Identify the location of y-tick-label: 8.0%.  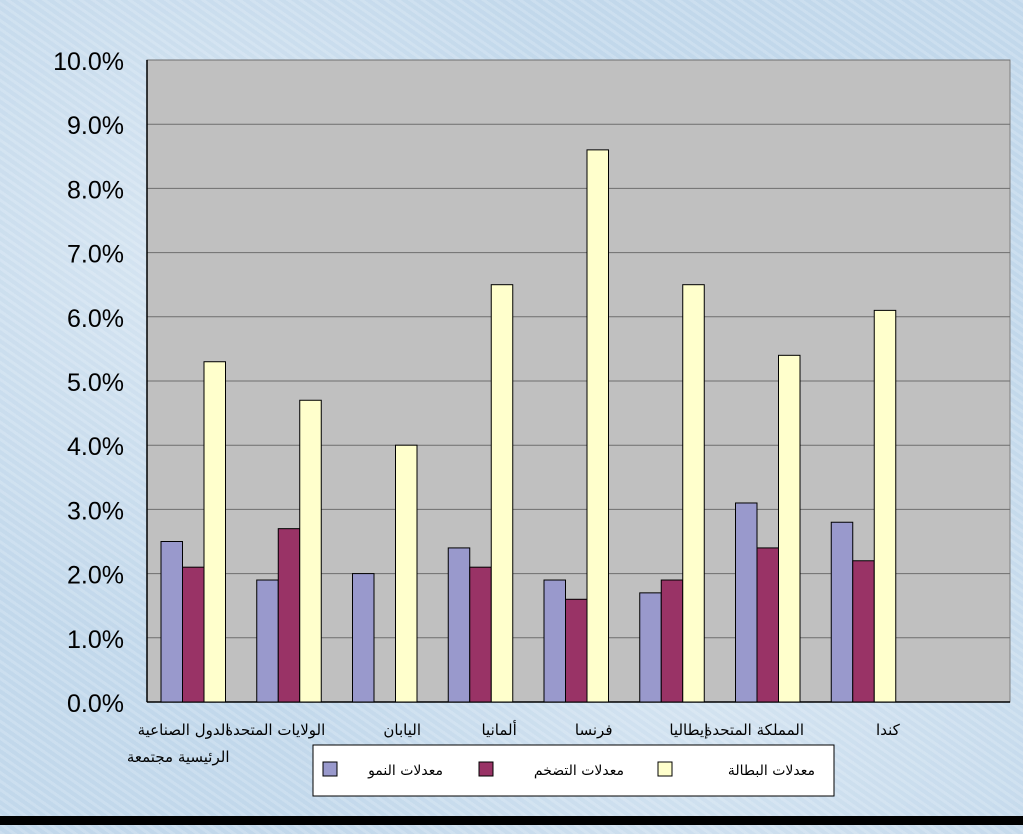
(95, 190).